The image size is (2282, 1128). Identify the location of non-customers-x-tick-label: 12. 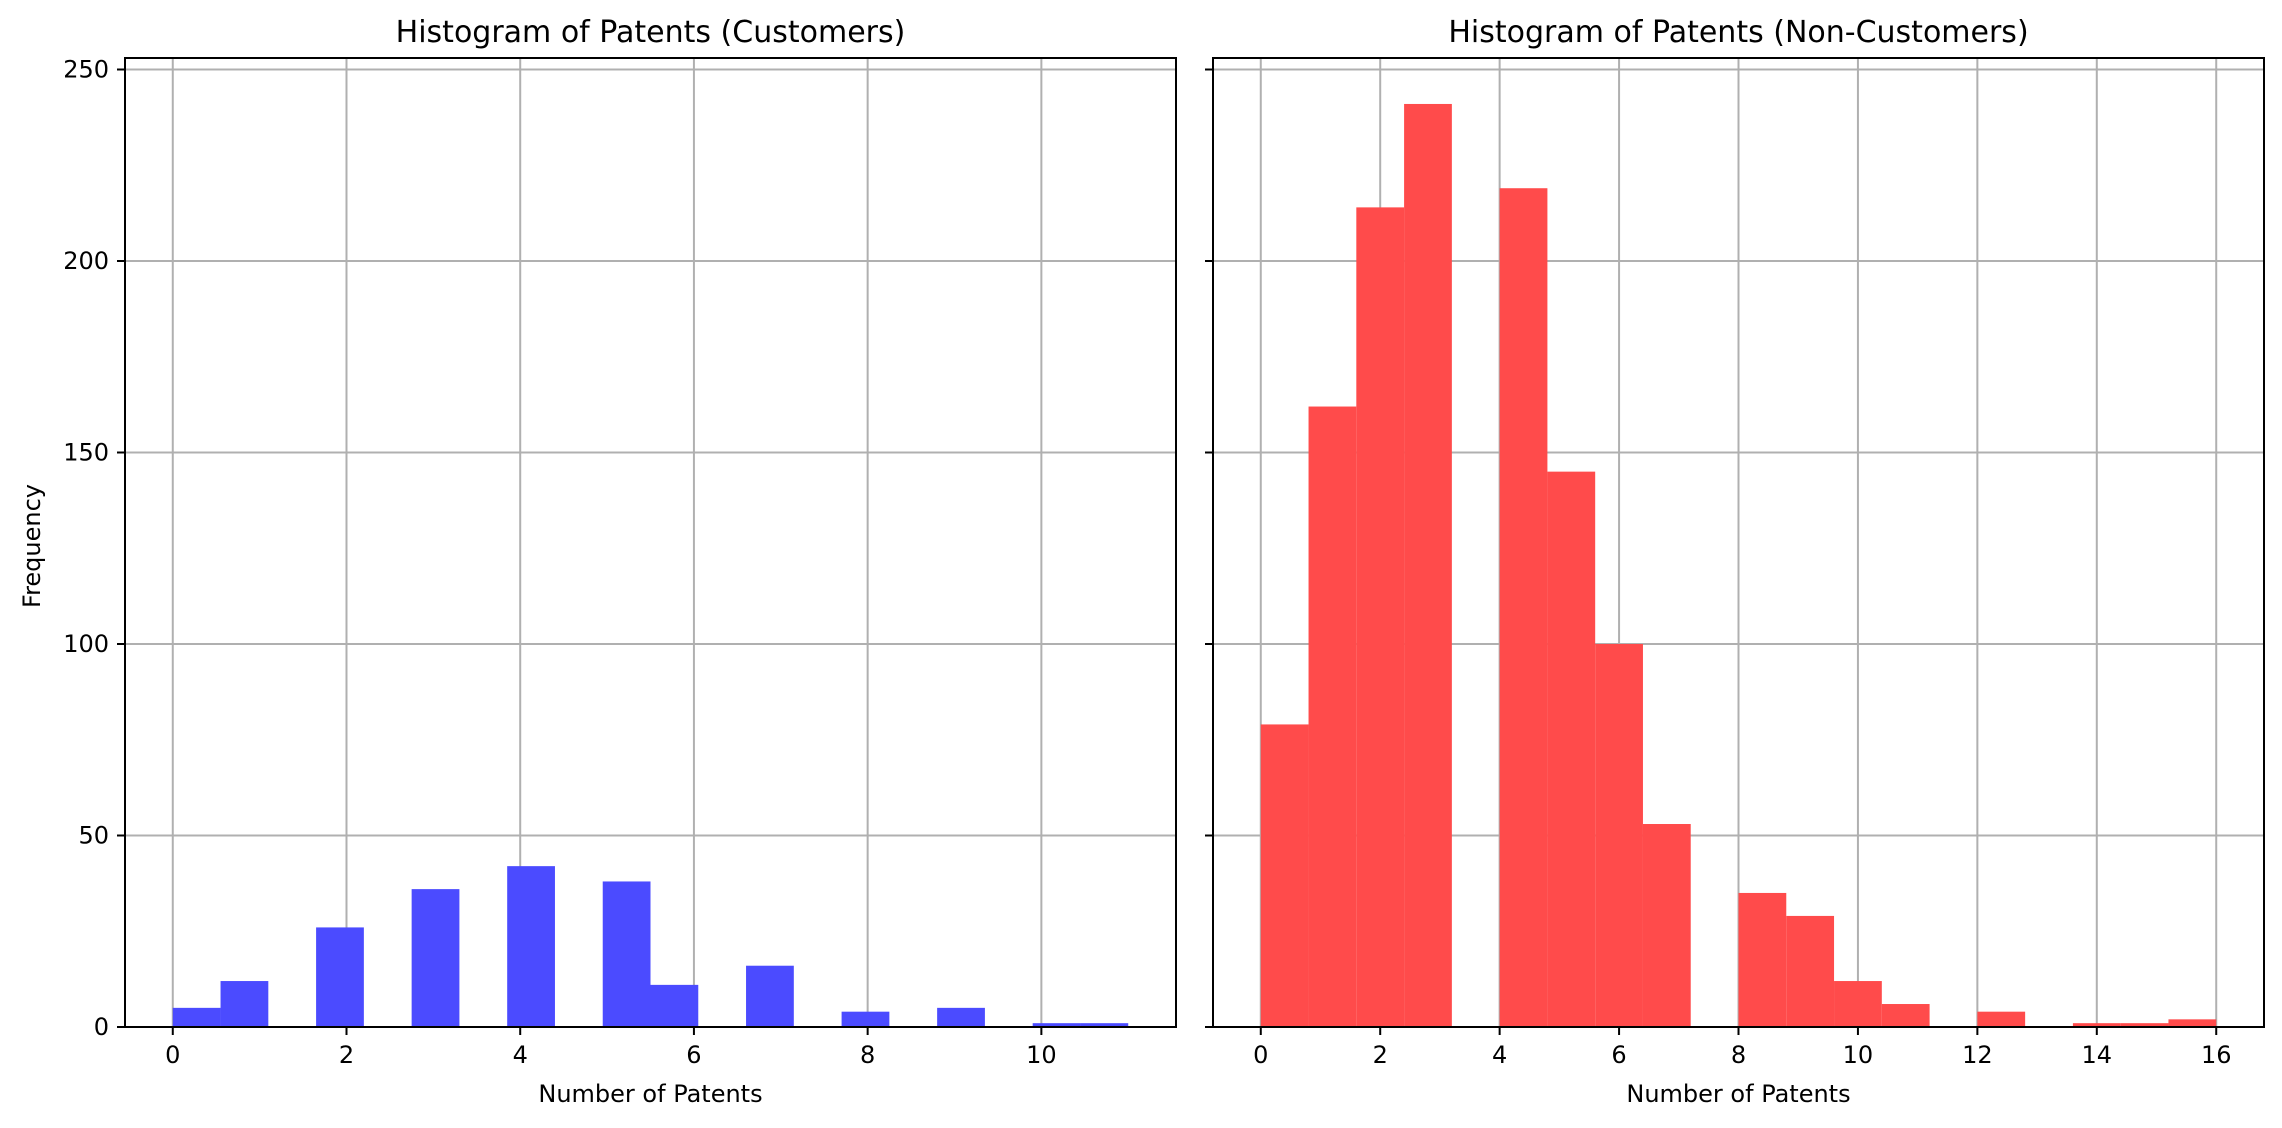
(1977, 1055).